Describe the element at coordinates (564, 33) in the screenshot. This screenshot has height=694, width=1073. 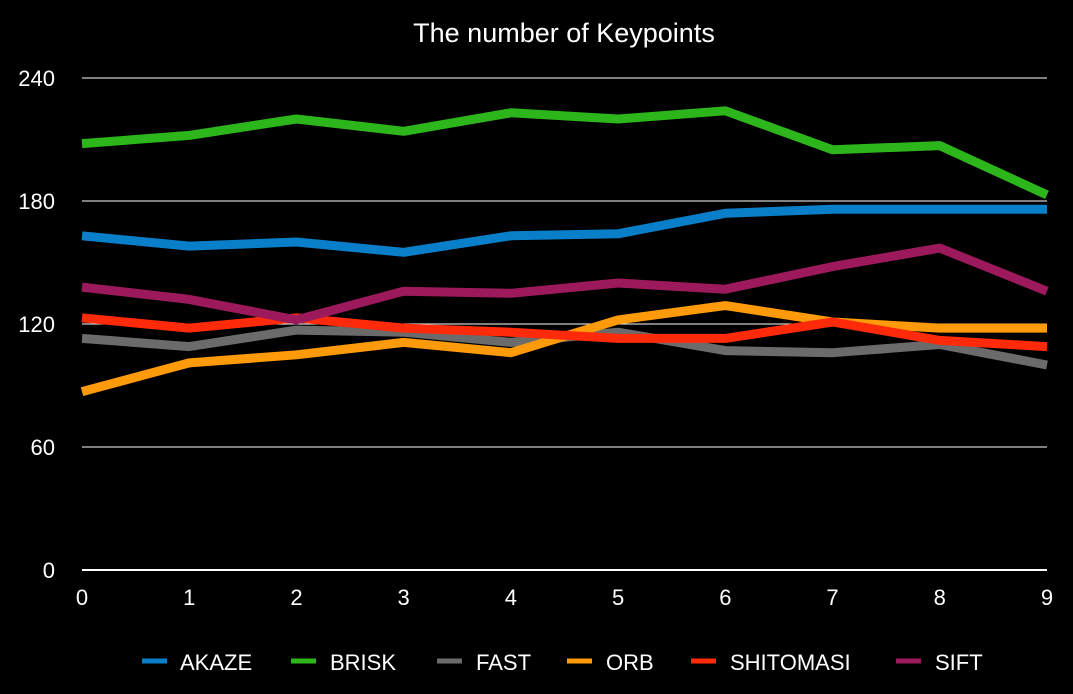
I see `chart-title: The number of Keypoints` at that location.